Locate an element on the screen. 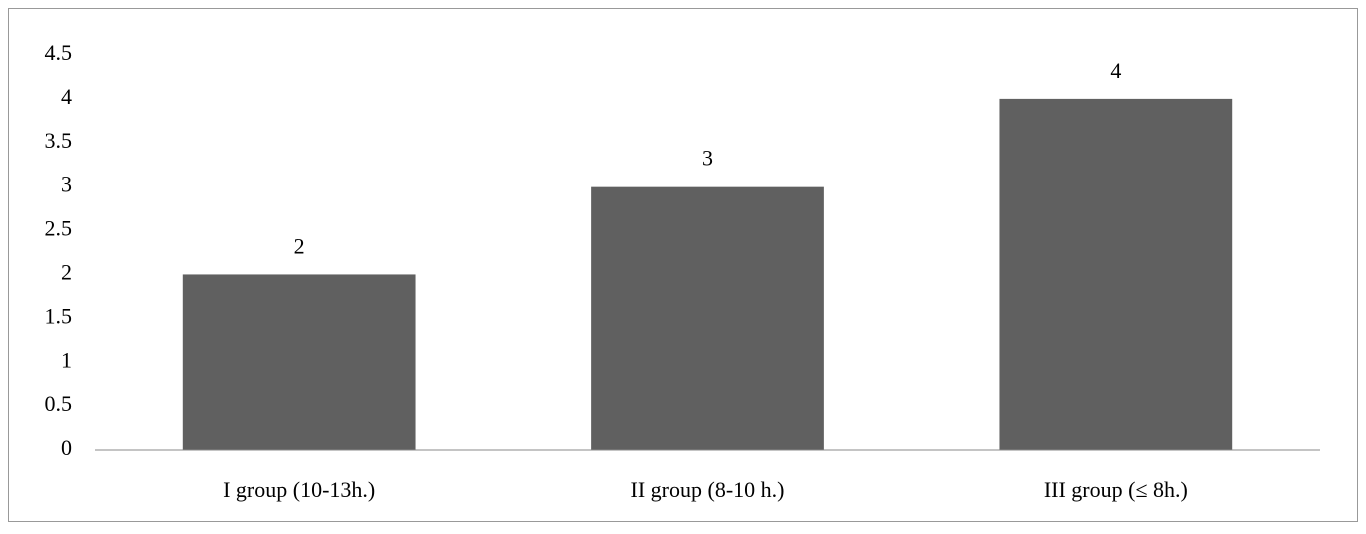 This screenshot has height=534, width=1366. y-tick-label: 2.5 is located at coordinates (59, 228).